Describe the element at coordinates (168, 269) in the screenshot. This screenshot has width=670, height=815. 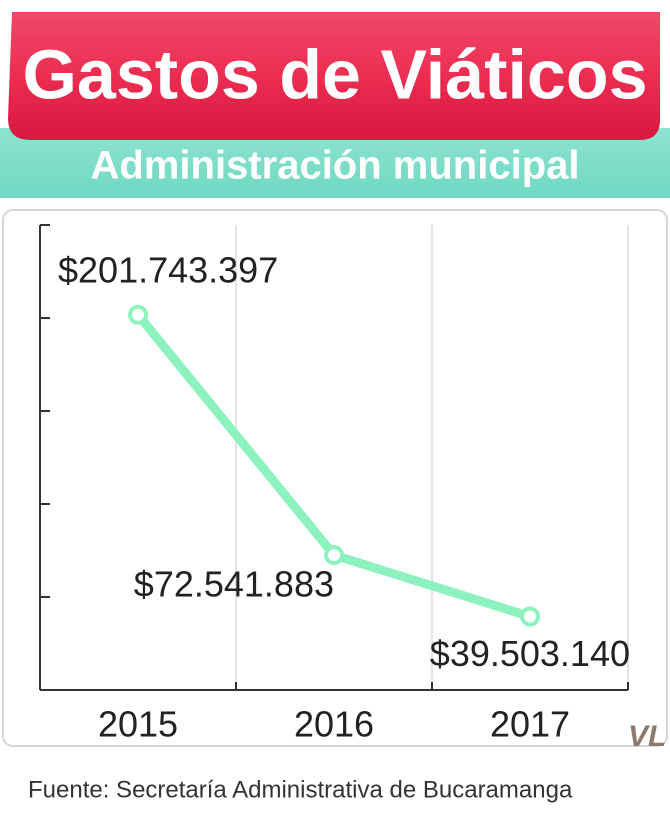
I see `value-label: $201.743.397` at that location.